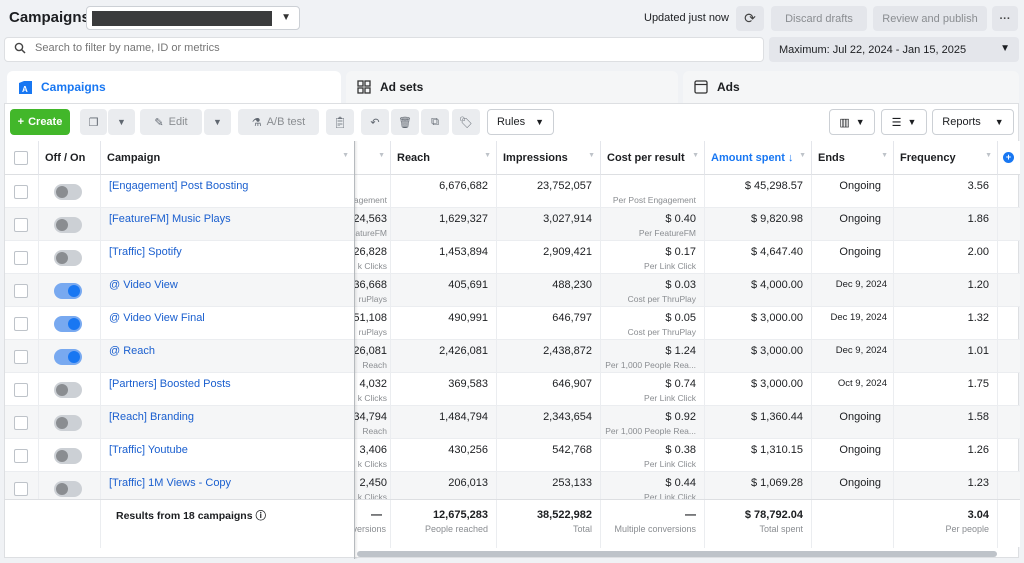 The image size is (1024, 563). I want to click on totals-cpr: — Multiple conversions, so click(653, 524).